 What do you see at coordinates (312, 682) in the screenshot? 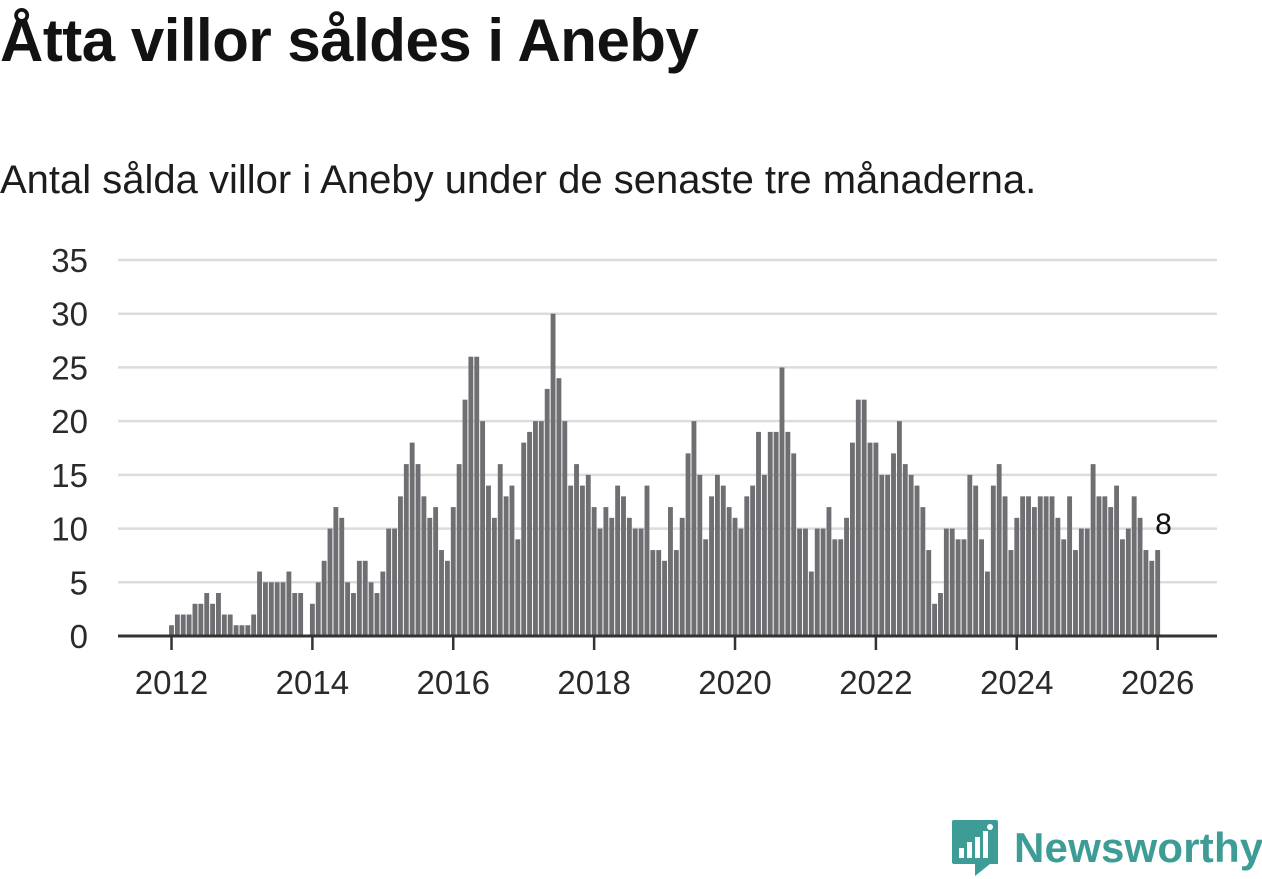
I see `x-tick-label: 2014` at bounding box center [312, 682].